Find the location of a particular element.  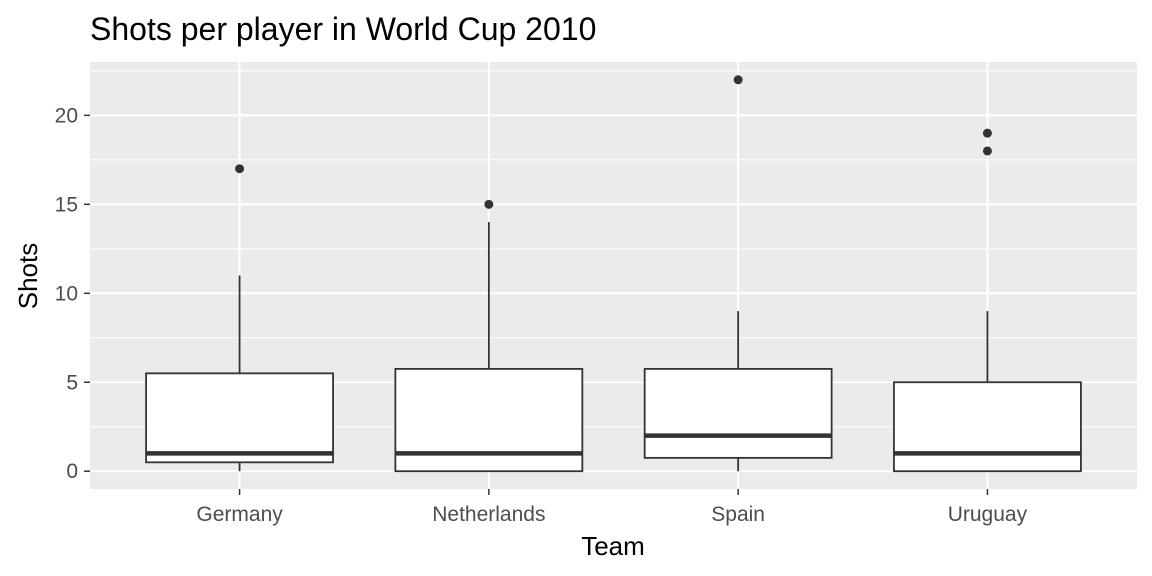

y-tick-label: 10 is located at coordinates (66, 293).